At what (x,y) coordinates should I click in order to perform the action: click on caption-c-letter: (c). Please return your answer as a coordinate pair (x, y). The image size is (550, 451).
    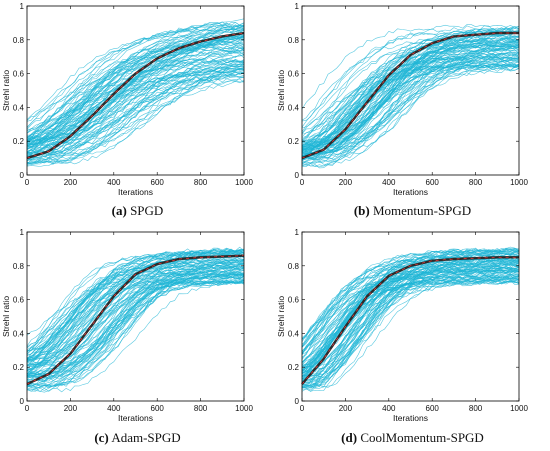
    Looking at the image, I should click on (101, 437).